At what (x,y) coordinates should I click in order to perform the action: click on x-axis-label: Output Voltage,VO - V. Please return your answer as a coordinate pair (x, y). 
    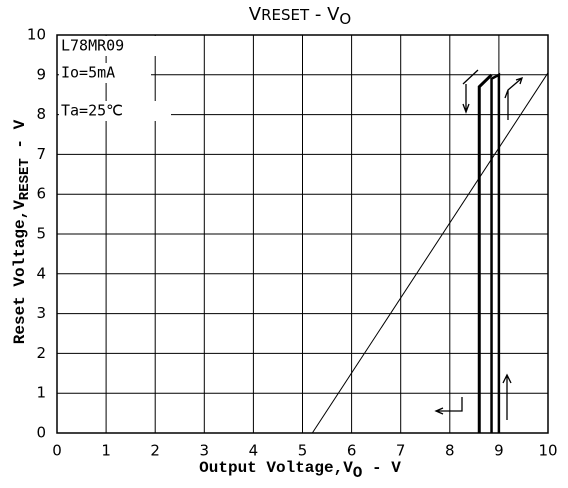
    Looking at the image, I should click on (300, 470).